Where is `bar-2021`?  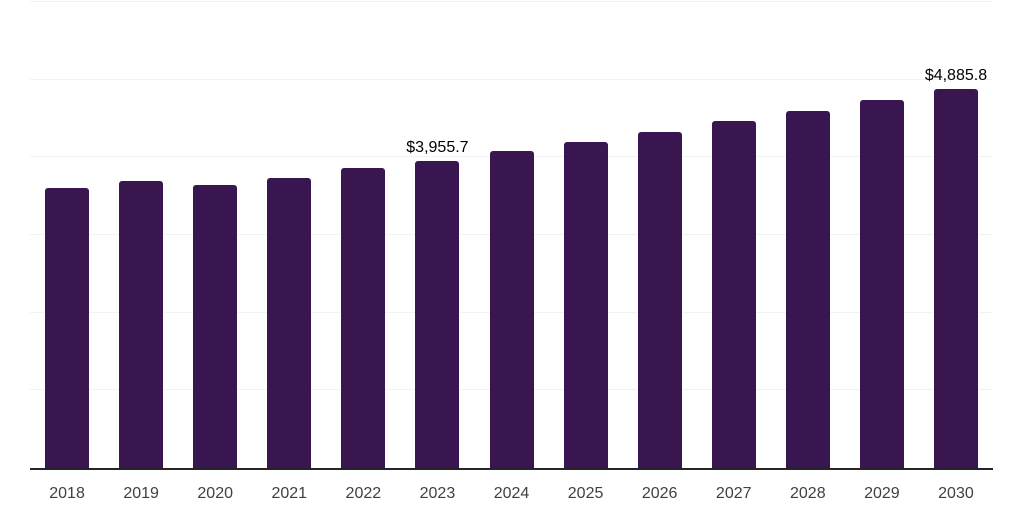
bar-2021 is located at coordinates (289, 322).